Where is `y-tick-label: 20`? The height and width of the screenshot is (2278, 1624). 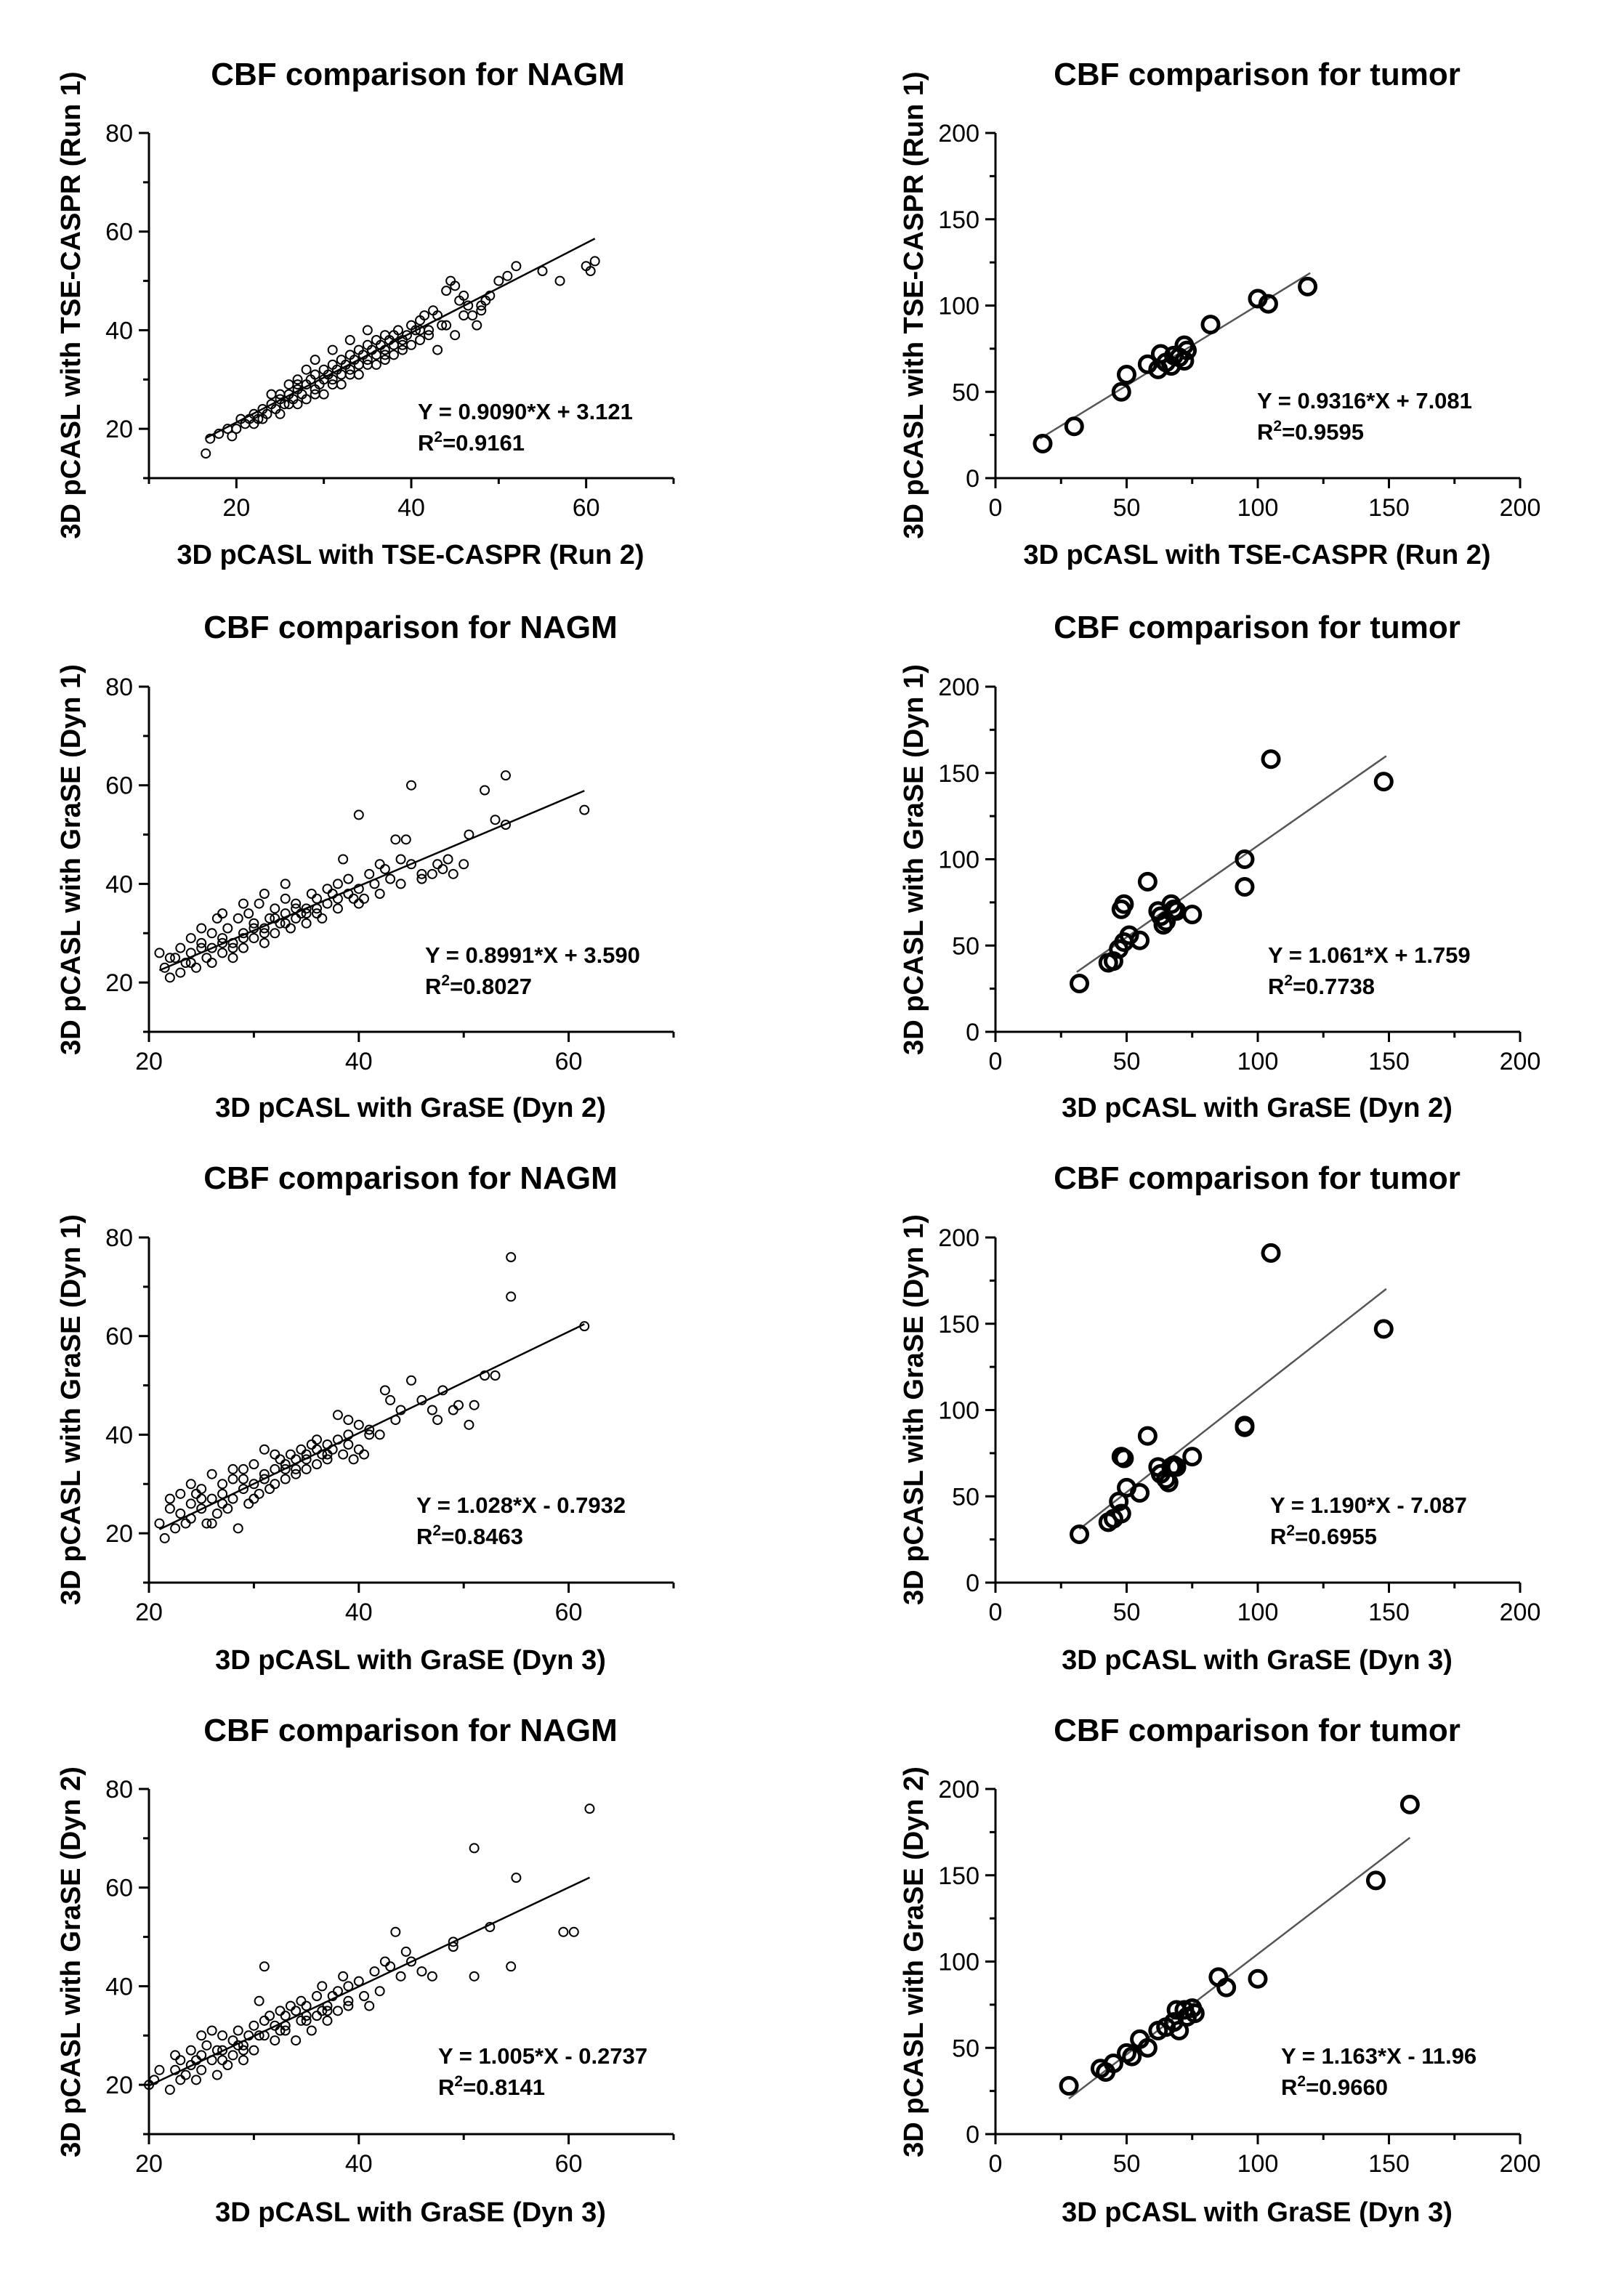 y-tick-label: 20 is located at coordinates (119, 1534).